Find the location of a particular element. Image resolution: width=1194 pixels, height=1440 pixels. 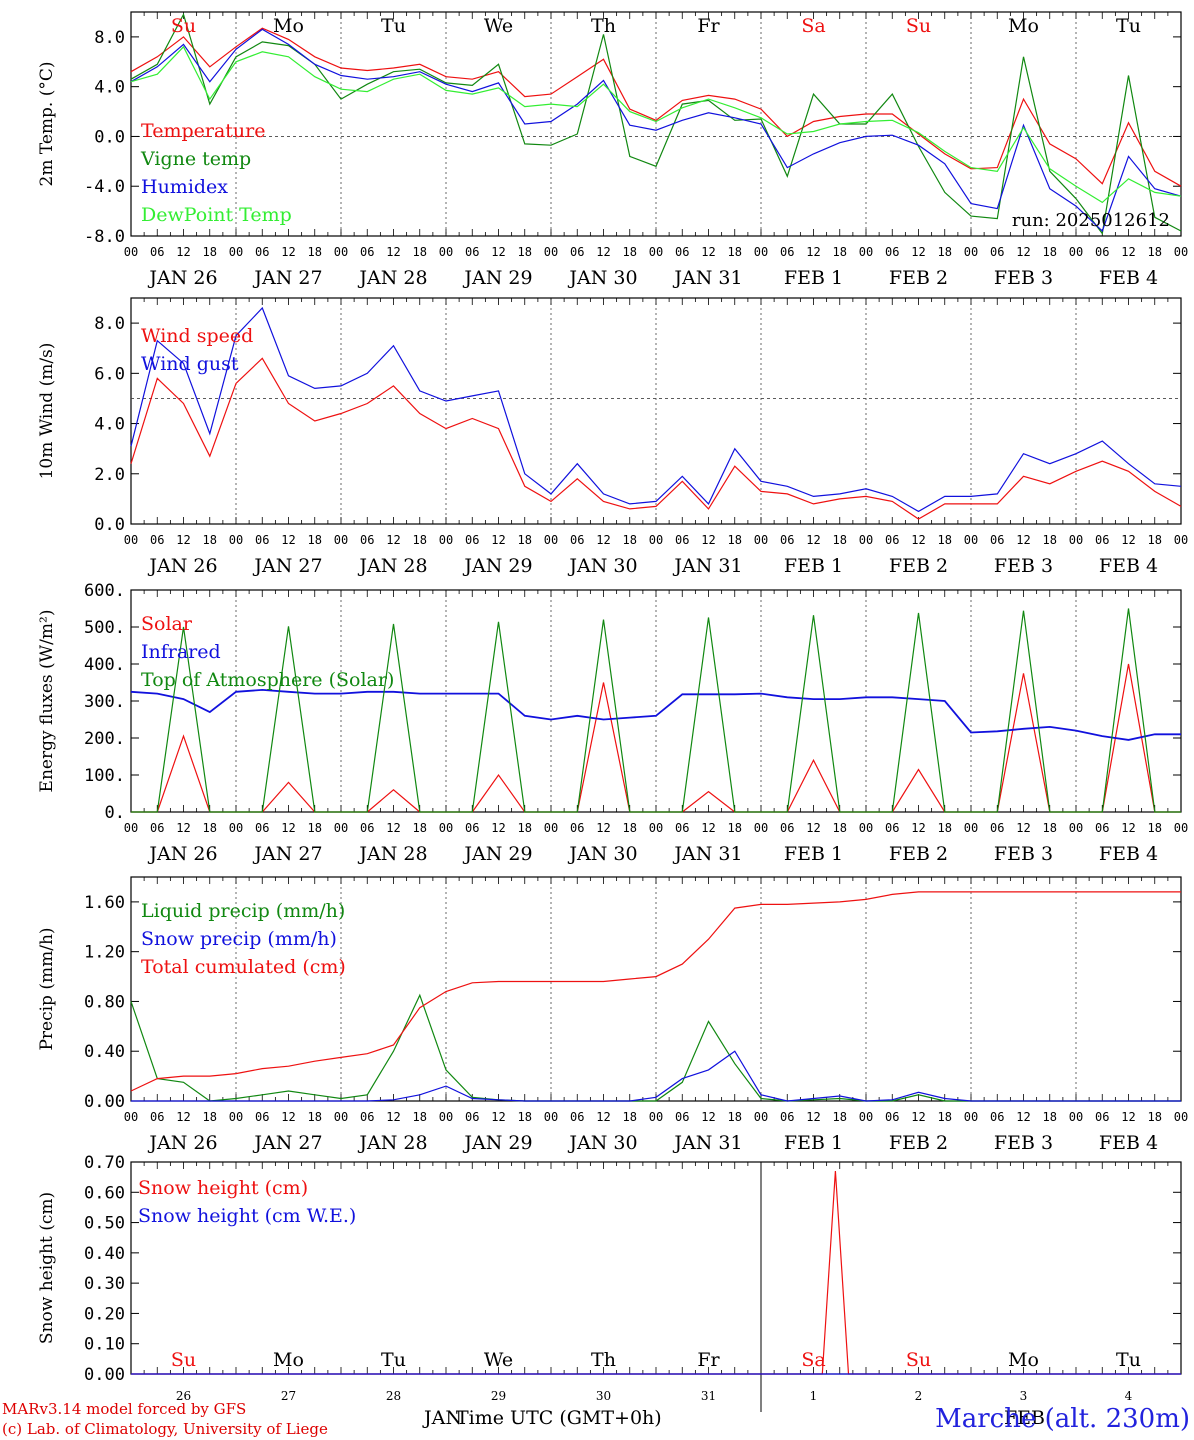

legend-entry-2: Snow precip (mm/h) is located at coordinates (239, 939).